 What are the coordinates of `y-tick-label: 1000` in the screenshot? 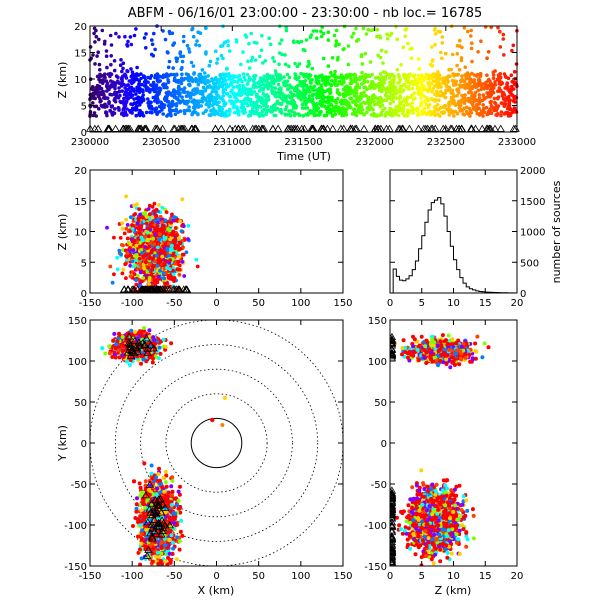 It's located at (532, 233).